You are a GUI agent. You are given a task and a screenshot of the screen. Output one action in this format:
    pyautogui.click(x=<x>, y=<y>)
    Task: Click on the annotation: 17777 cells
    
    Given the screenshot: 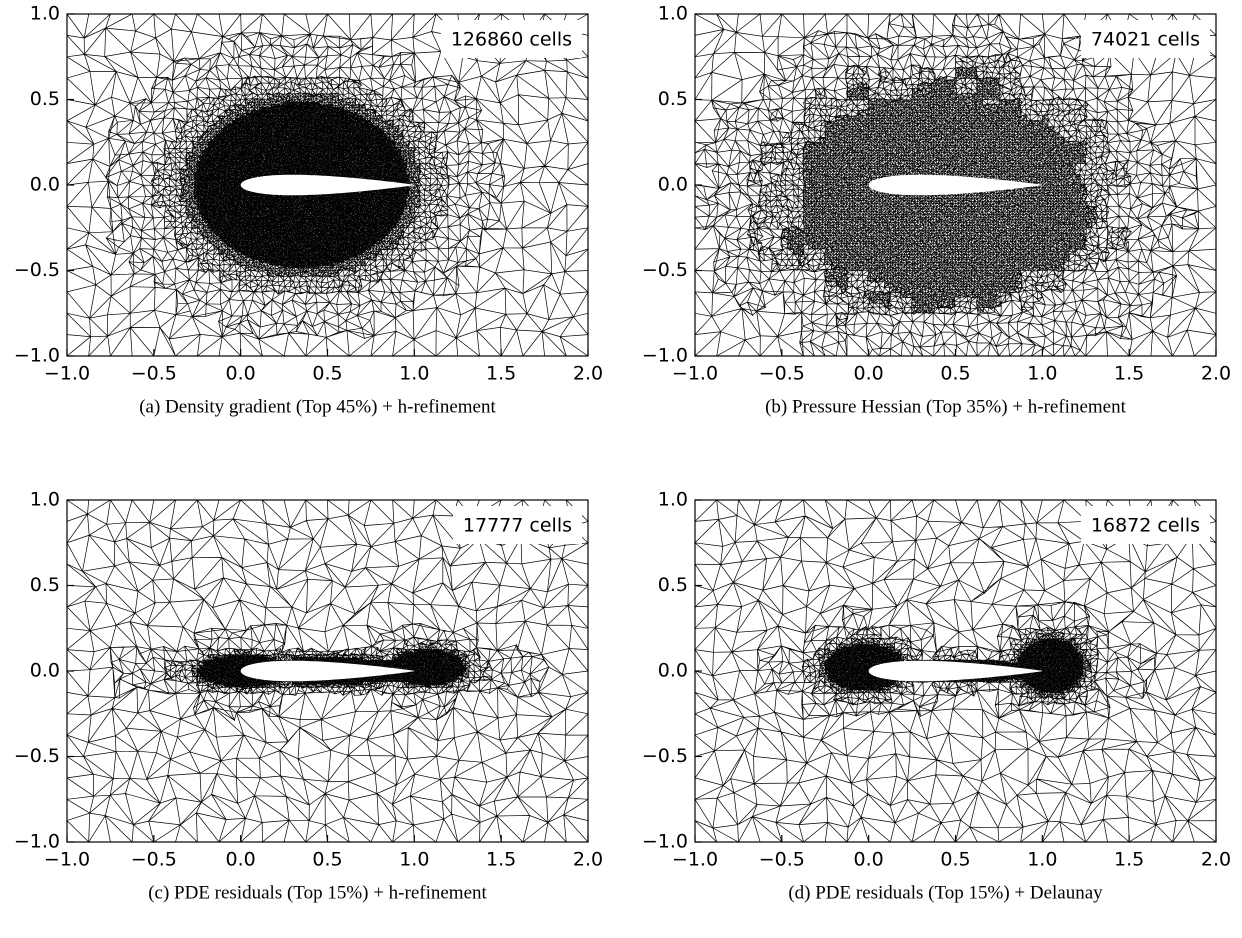 What is the action you would take?
    pyautogui.click(x=517, y=526)
    